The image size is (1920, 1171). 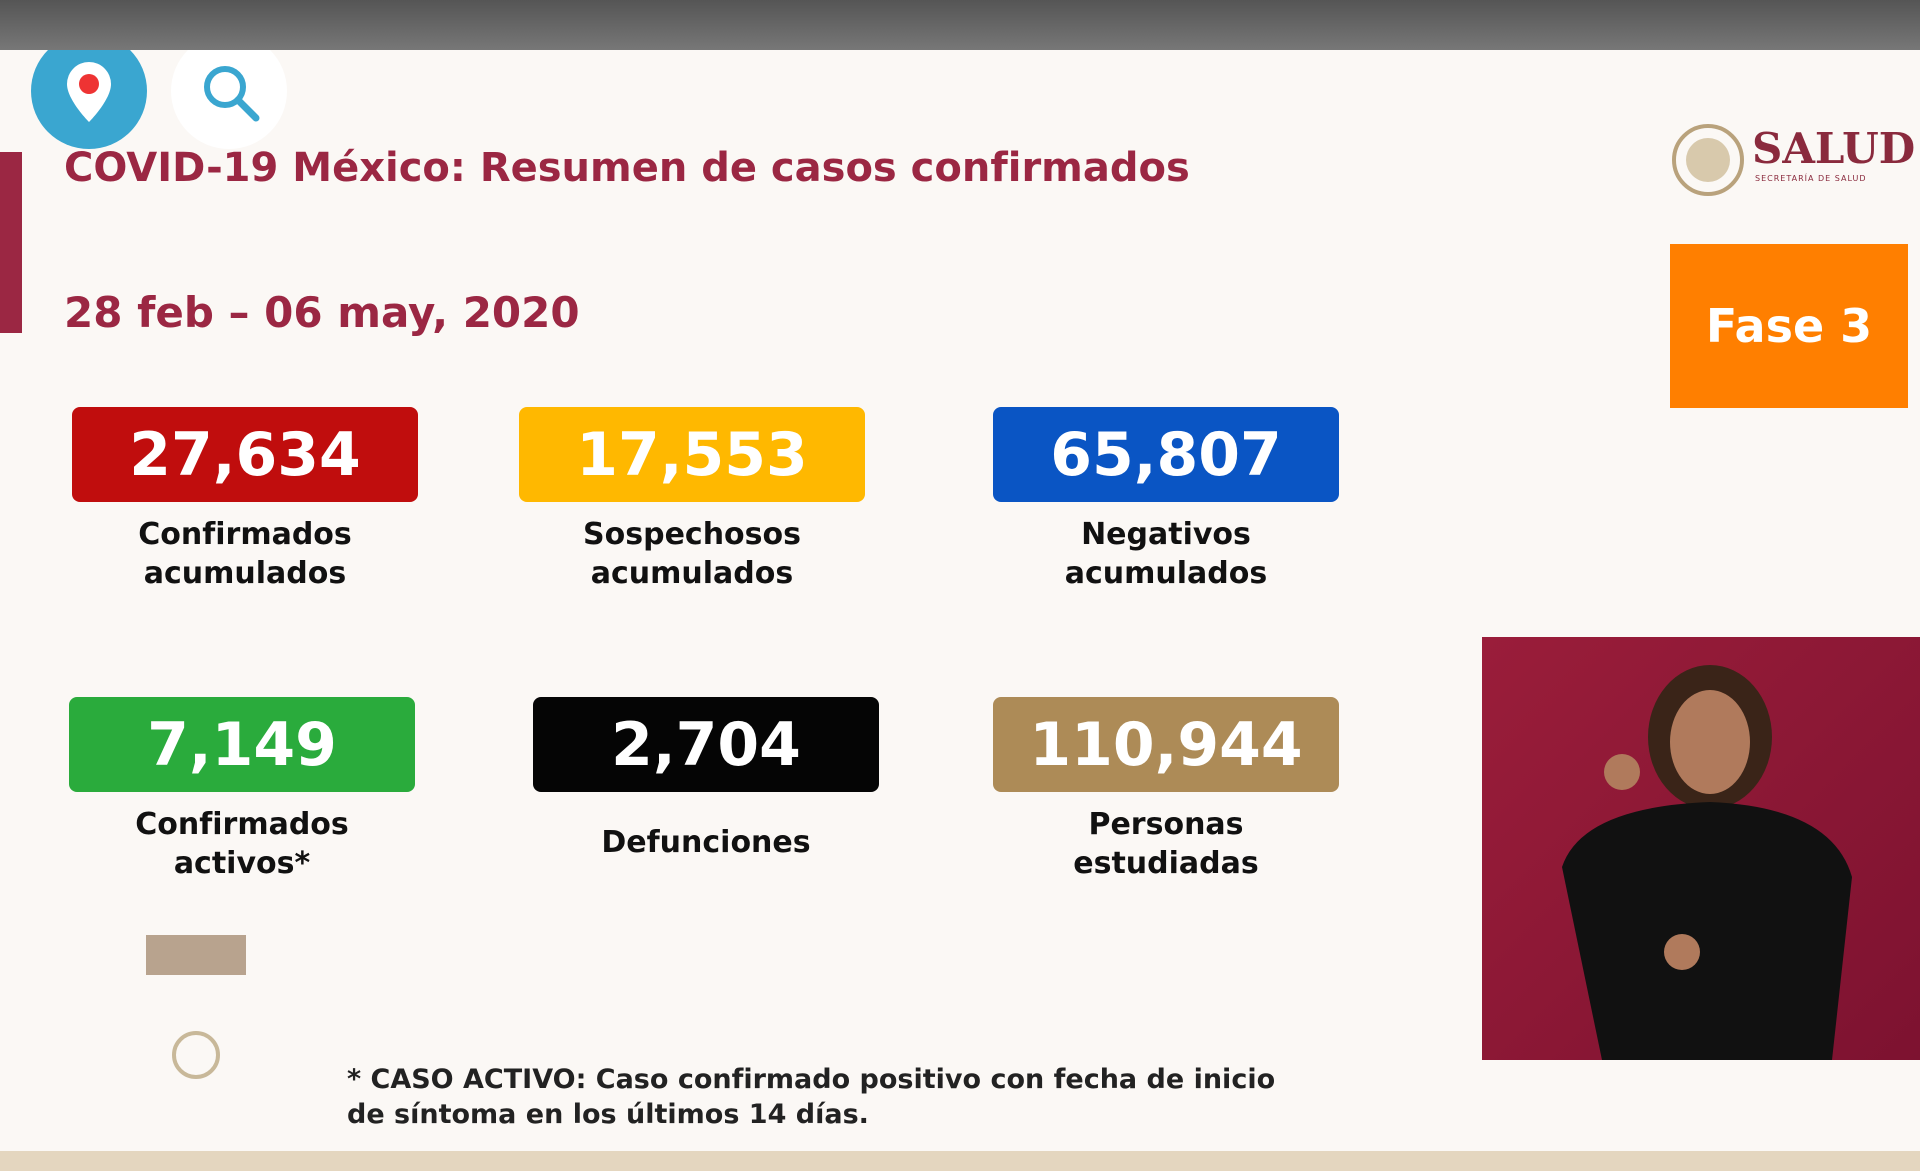 What do you see at coordinates (247, 109) in the screenshot?
I see `search-handle` at bounding box center [247, 109].